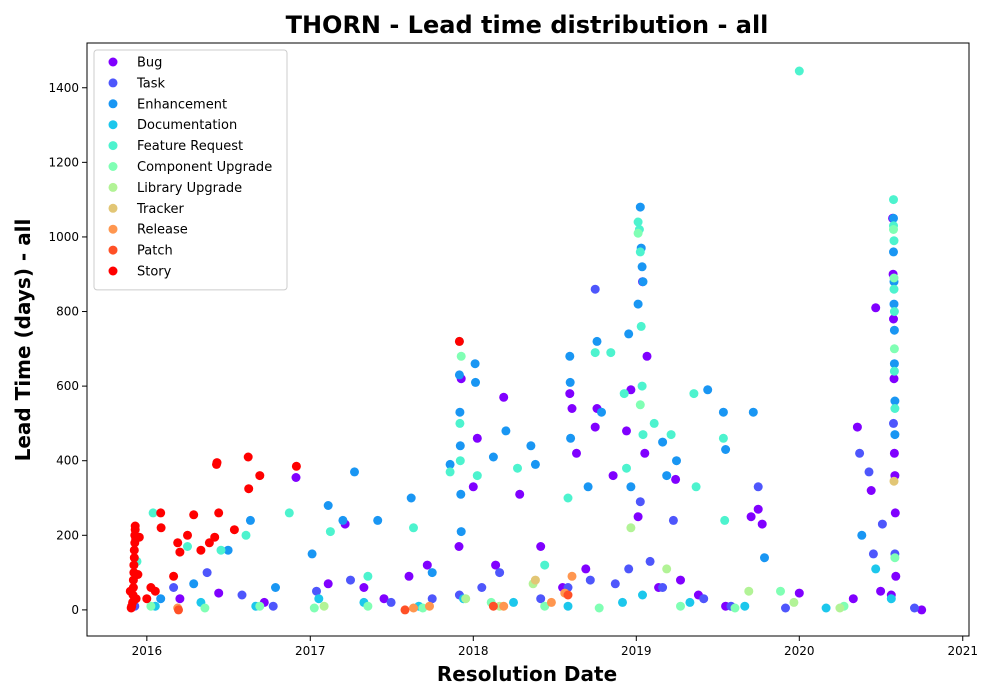 Image resolution: width=1000 pixels, height=700 pixels. Describe the element at coordinates (204, 167) in the screenshot. I see `legend-label: Component Upgrade` at that location.